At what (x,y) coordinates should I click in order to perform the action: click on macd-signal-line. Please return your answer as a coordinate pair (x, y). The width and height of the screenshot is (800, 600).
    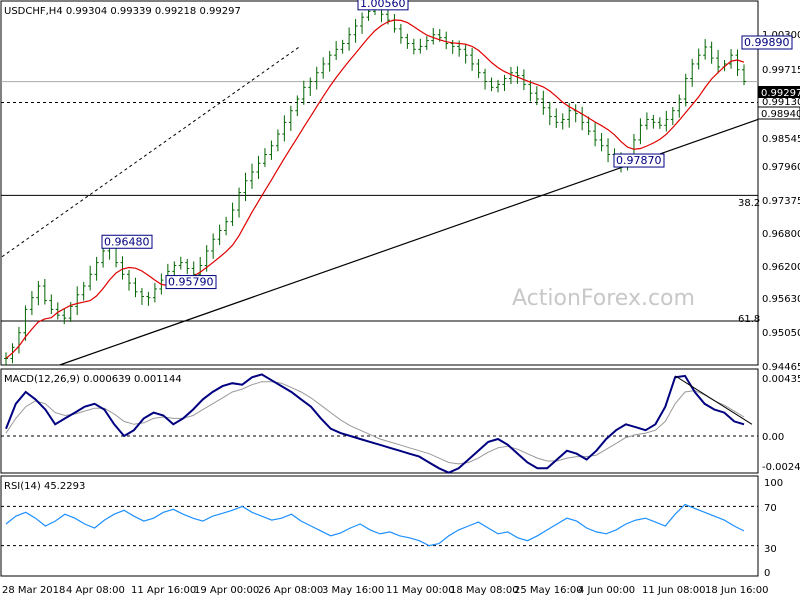
    Looking at the image, I should click on (375, 423).